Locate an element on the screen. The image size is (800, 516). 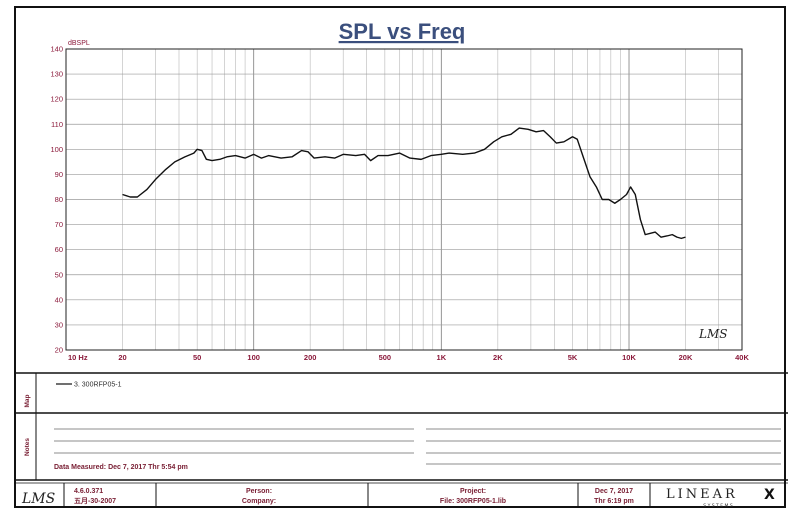
x-tick-label: 2K is located at coordinates (498, 357).